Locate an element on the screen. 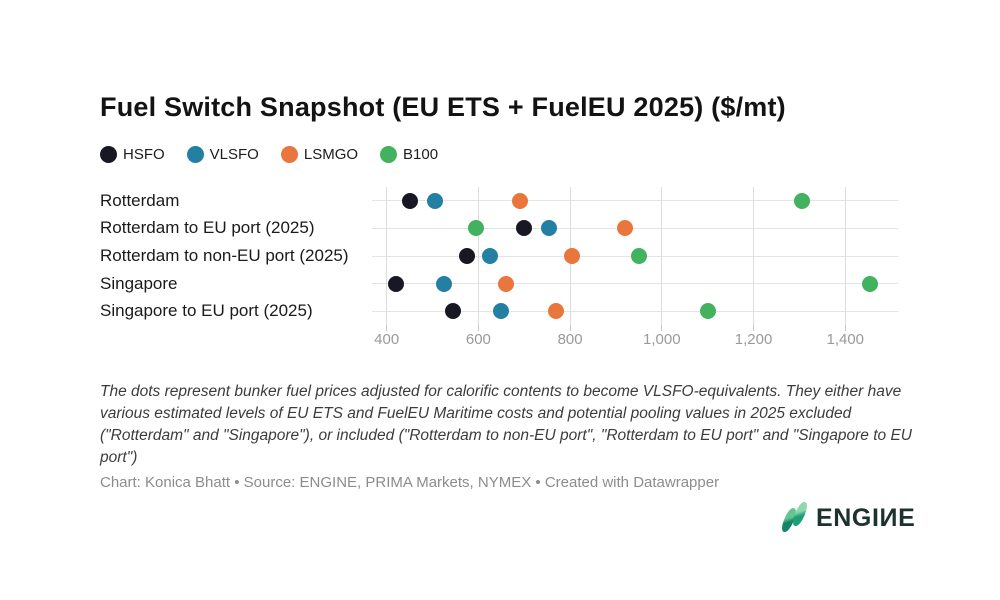 The width and height of the screenshot is (1000, 600). dot-vlsfo-row2 is located at coordinates (549, 228).